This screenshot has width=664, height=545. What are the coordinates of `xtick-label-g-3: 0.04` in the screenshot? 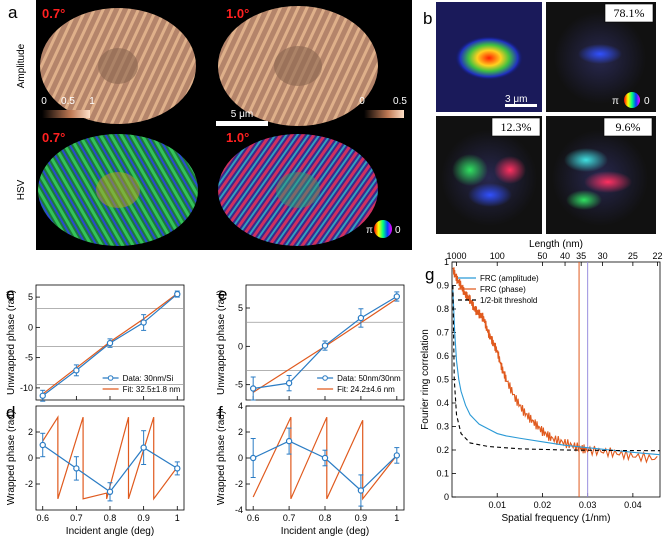 It's located at (633, 505).